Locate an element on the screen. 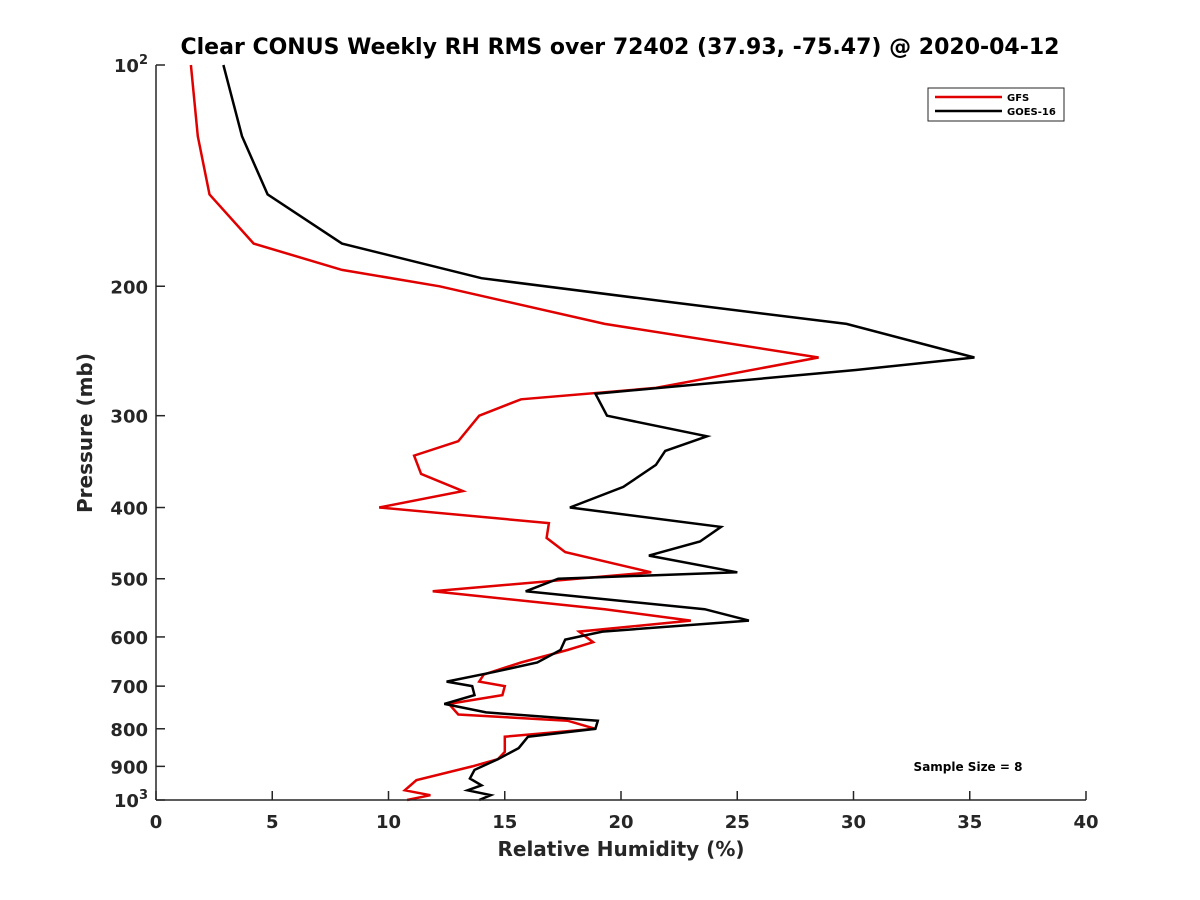 Image resolution: width=1200 pixels, height=900 pixels. y-tick-label: 900 is located at coordinates (129, 767).